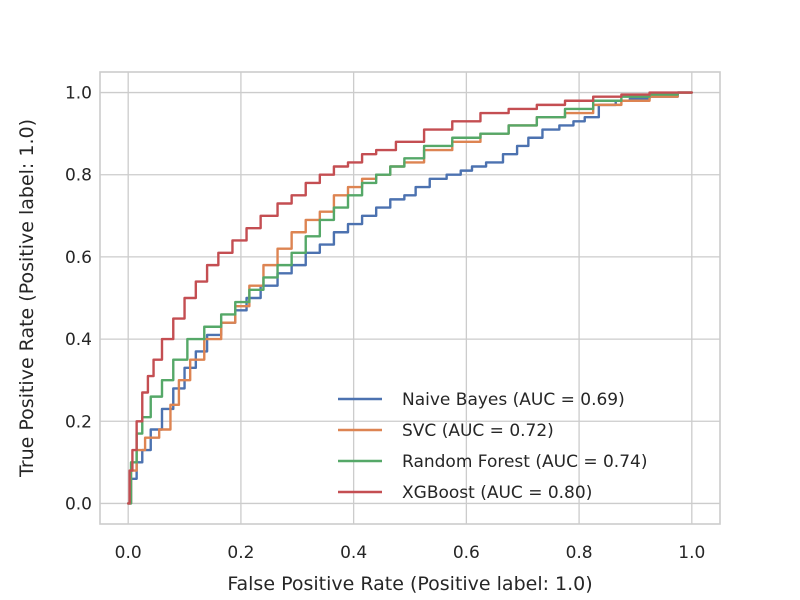  Describe the element at coordinates (466, 553) in the screenshot. I see `x-tick-label: 0.6` at that location.